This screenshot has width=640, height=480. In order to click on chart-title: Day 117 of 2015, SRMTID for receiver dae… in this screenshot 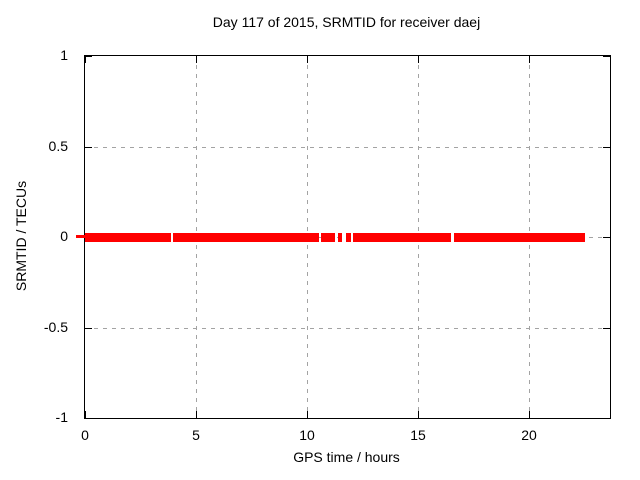, I will do `click(346, 22)`.